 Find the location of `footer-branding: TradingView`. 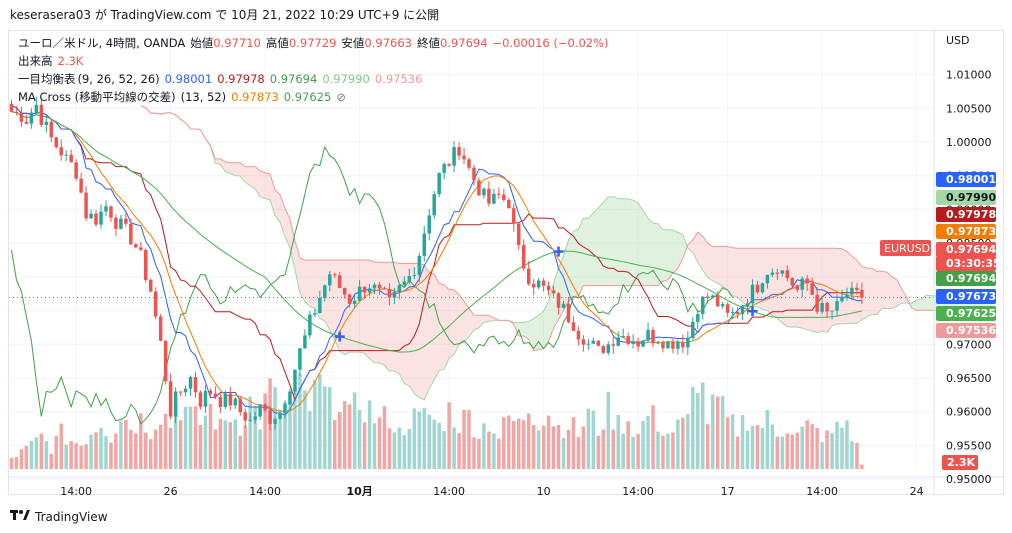

footer-branding: TradingView is located at coordinates (59, 516).